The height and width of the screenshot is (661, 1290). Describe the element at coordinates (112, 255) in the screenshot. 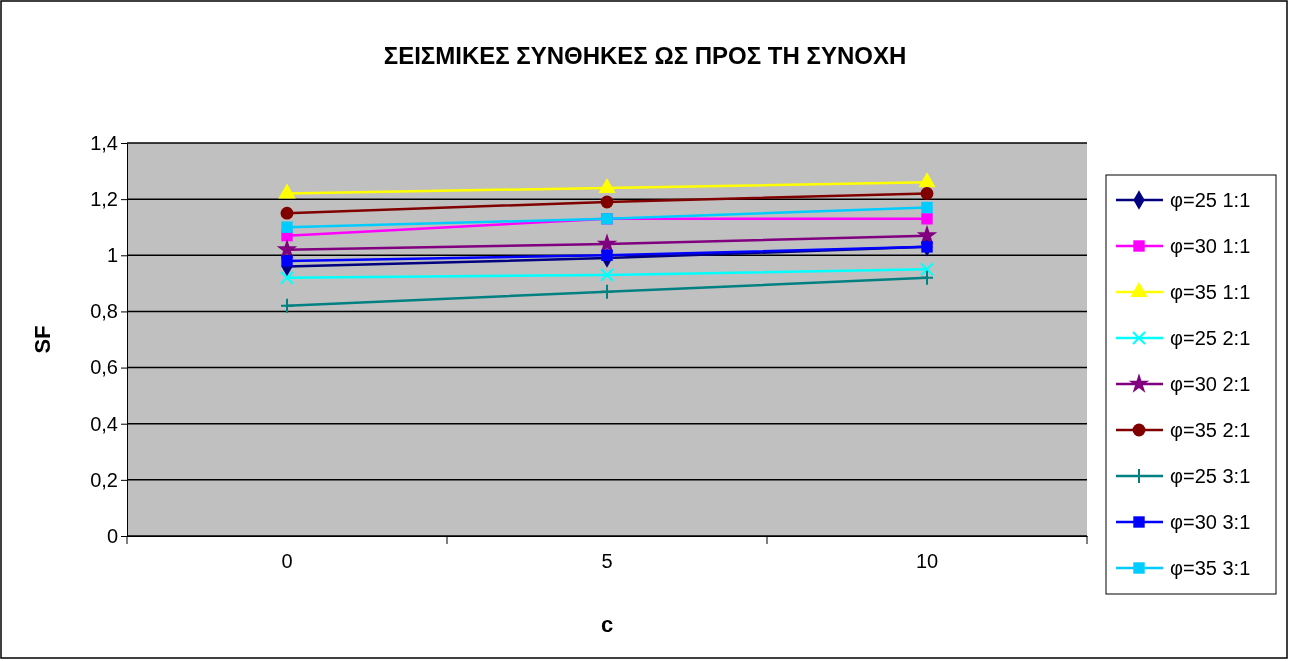

I see `y-tick-label: 1` at that location.